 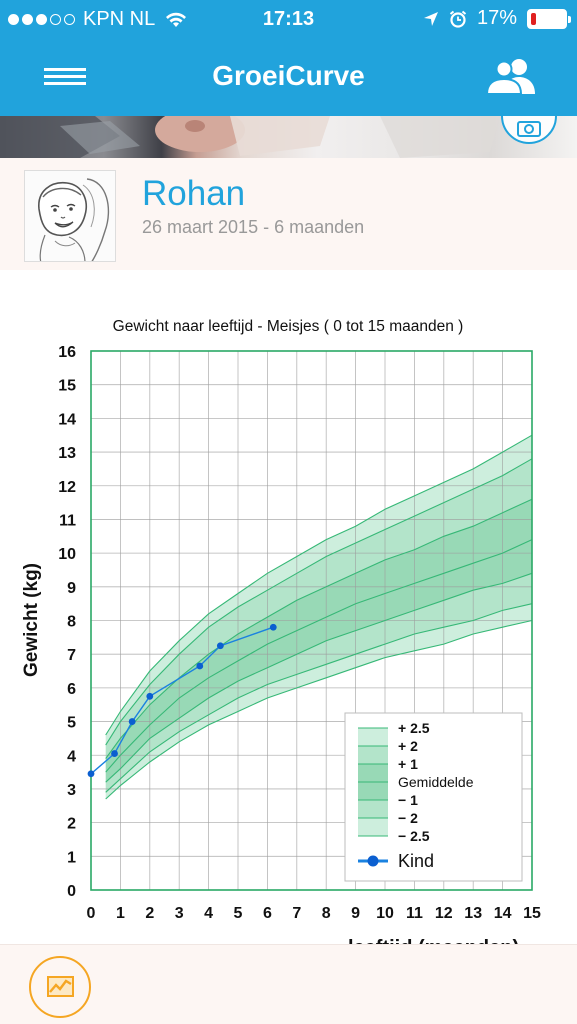 I want to click on child-birthdate-age: 26 maart 2015 - 6 maanden, so click(x=253, y=227).